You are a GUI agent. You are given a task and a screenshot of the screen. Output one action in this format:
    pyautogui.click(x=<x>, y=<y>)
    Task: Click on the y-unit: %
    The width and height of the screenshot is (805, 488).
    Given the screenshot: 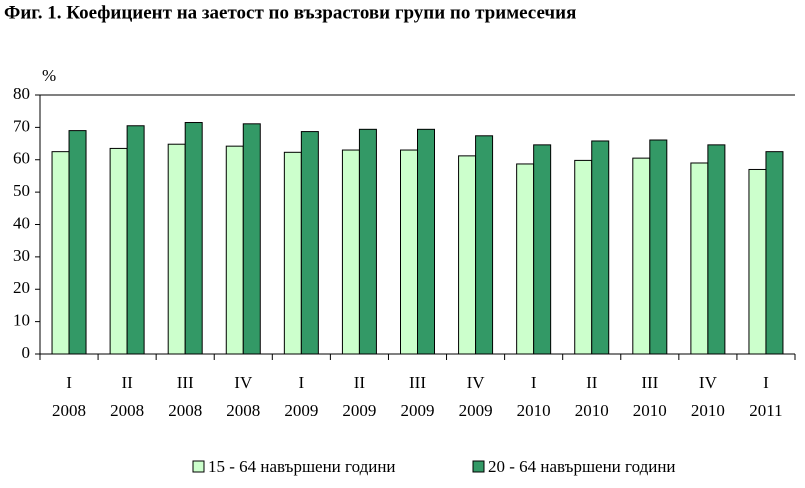 What is the action you would take?
    pyautogui.click(x=49, y=75)
    